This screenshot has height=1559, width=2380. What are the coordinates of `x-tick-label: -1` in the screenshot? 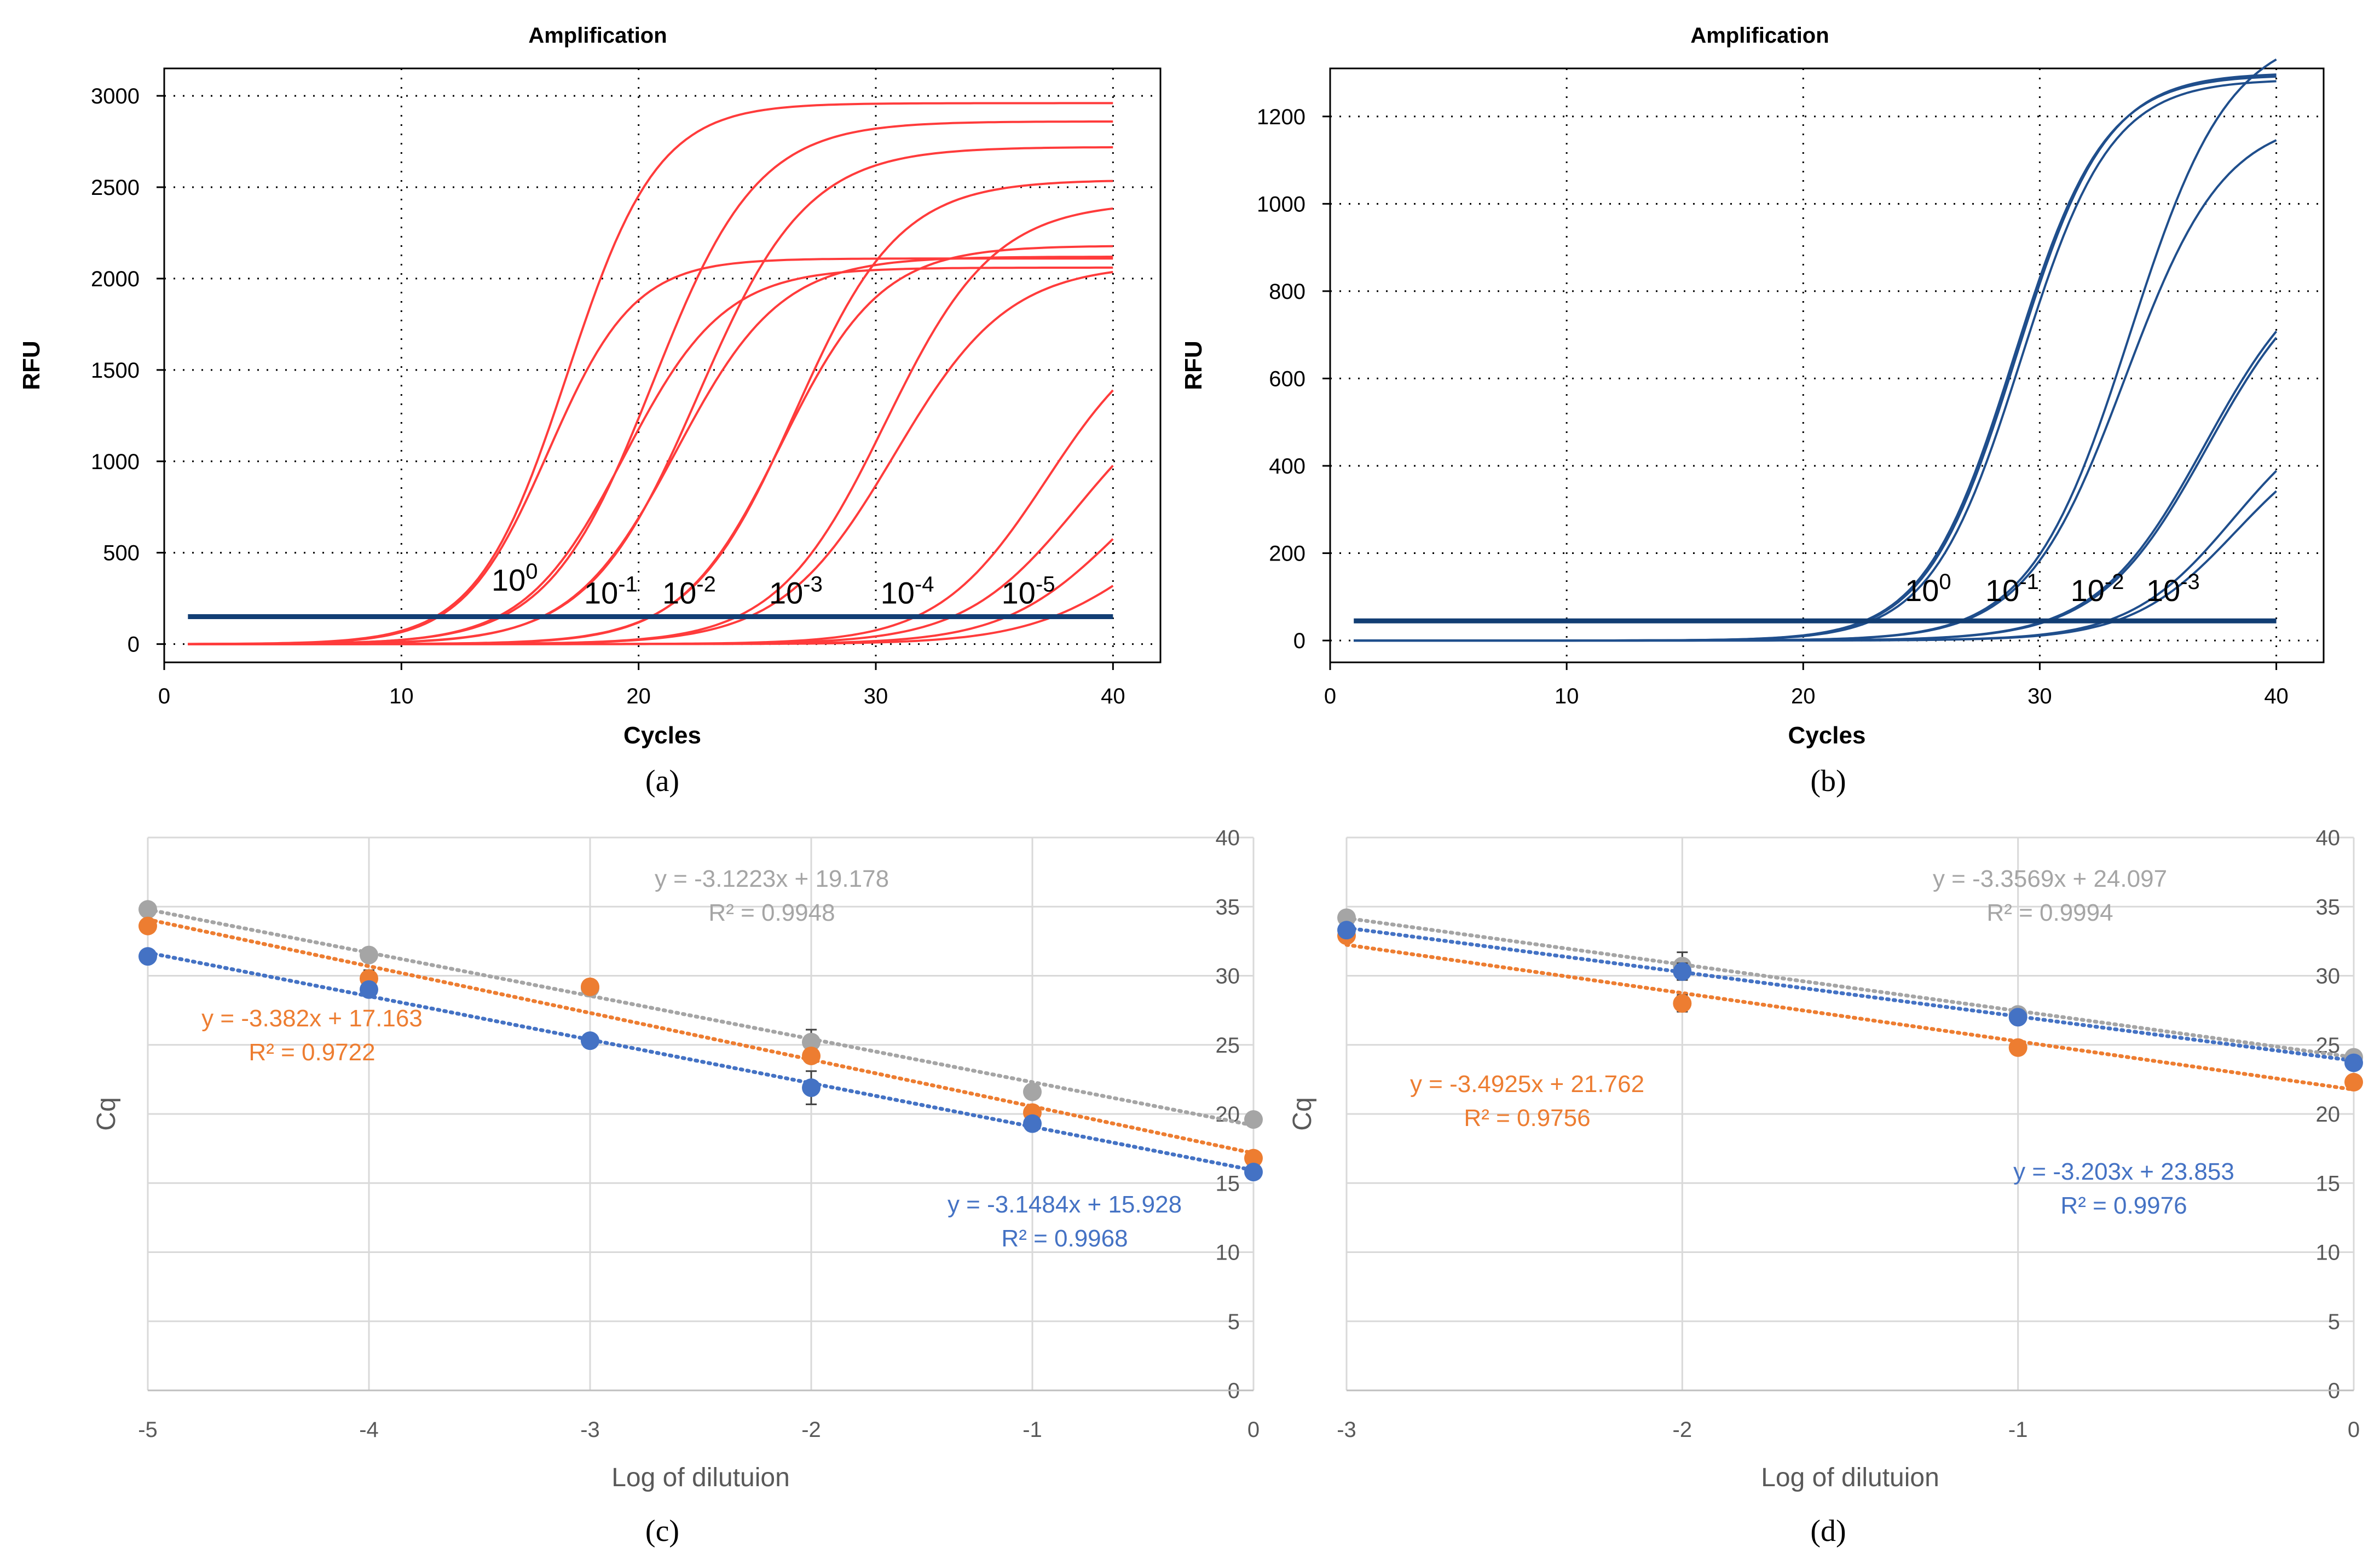 It's located at (2018, 1430).